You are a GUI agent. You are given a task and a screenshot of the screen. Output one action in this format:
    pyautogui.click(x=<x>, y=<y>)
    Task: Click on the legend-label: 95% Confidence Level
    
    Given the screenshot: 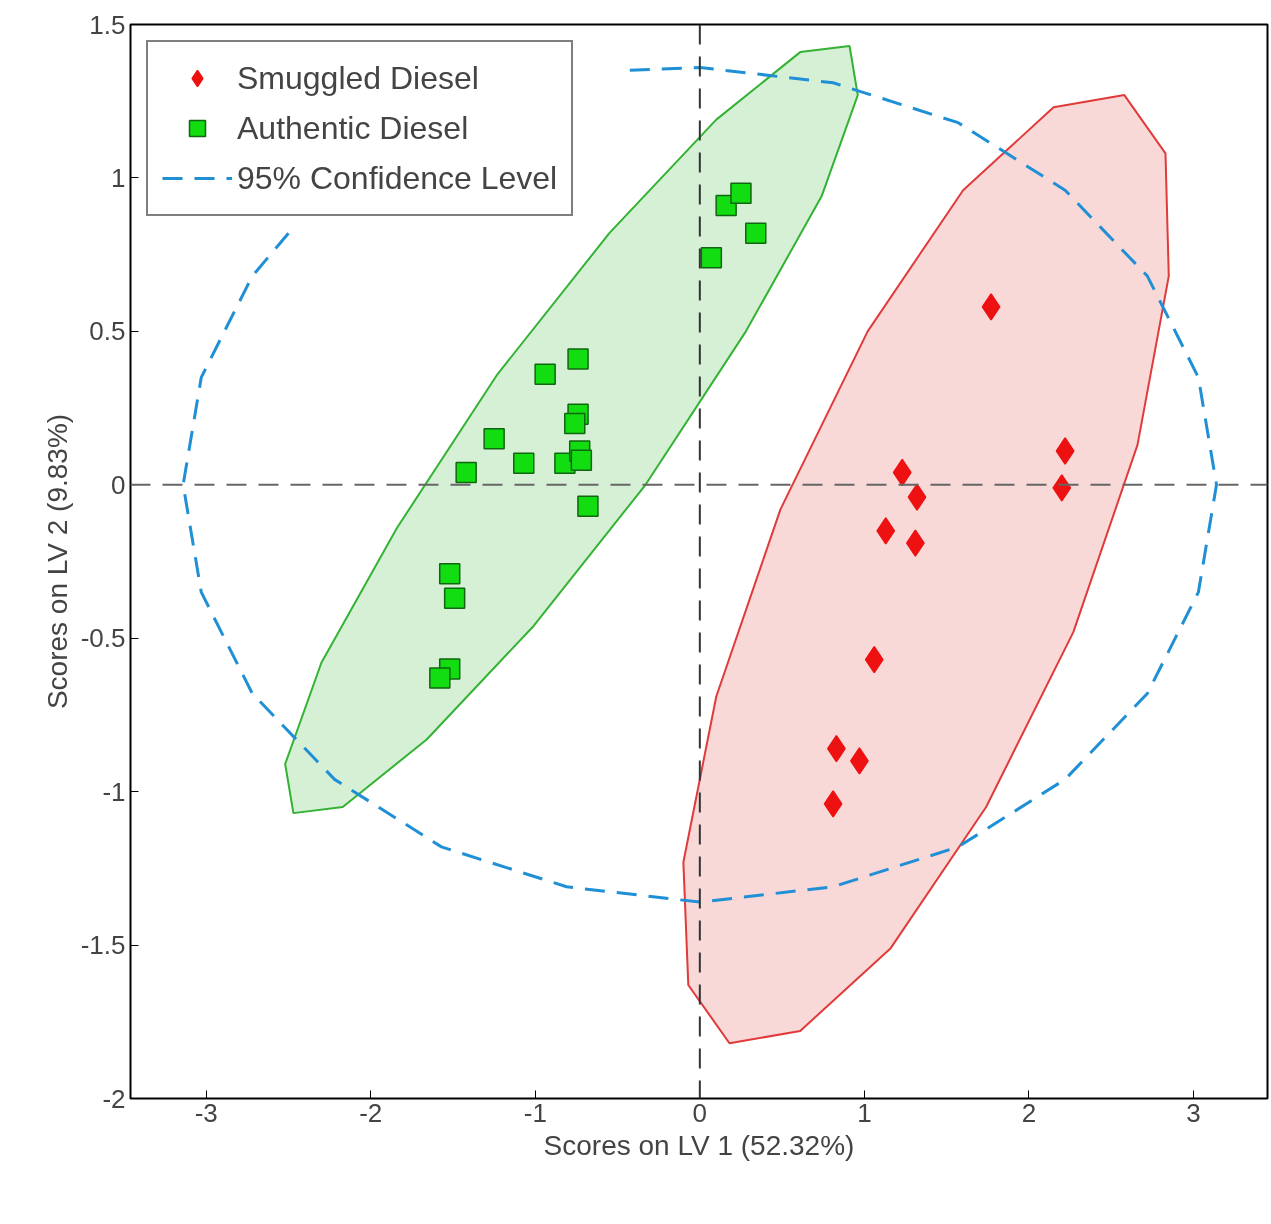 What is the action you would take?
    pyautogui.click(x=397, y=178)
    